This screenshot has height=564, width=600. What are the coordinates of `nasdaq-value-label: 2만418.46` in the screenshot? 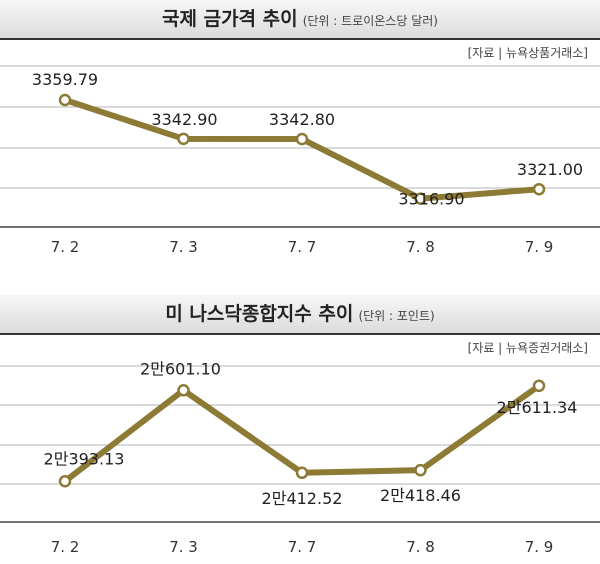 It's located at (420, 495).